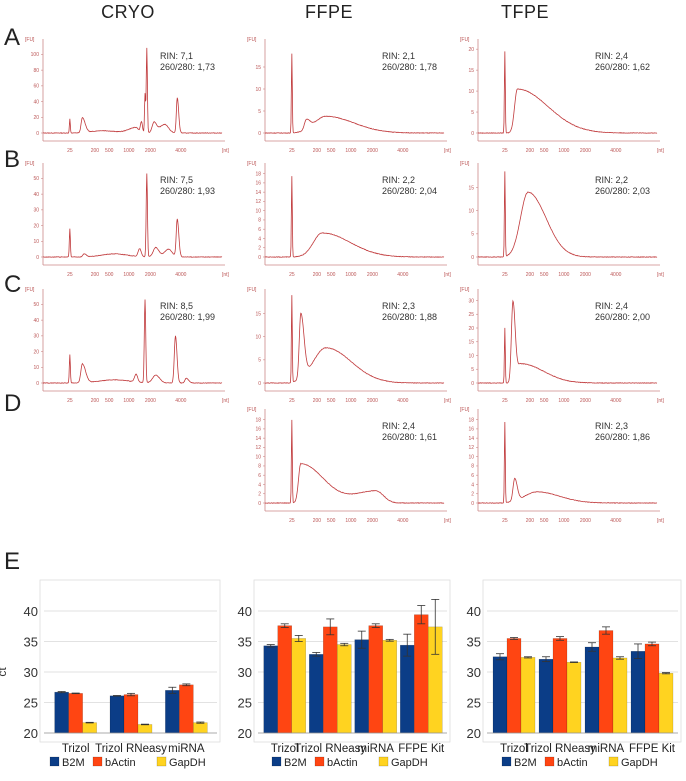 The width and height of the screenshot is (686, 781). What do you see at coordinates (409, 191) in the screenshot?
I see `ratio-260-280-value: 260/280: 2,04` at bounding box center [409, 191].